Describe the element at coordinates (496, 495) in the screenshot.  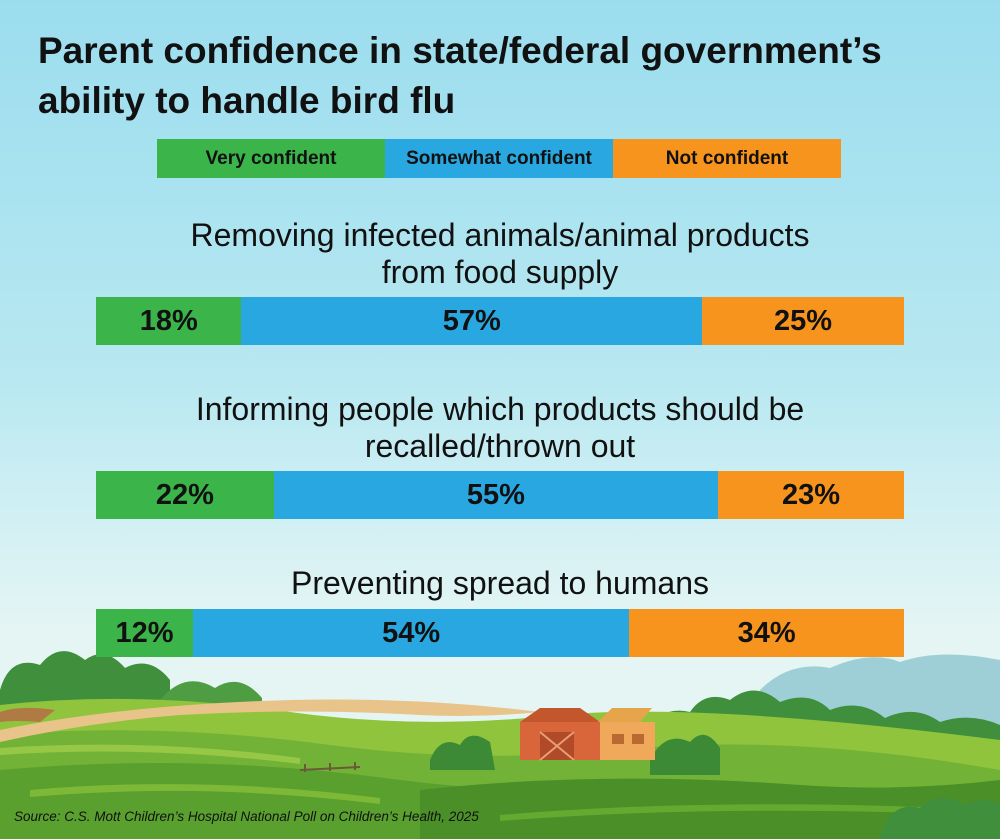
I see `bar-2-segment-somewhat-confident: 55%` at that location.